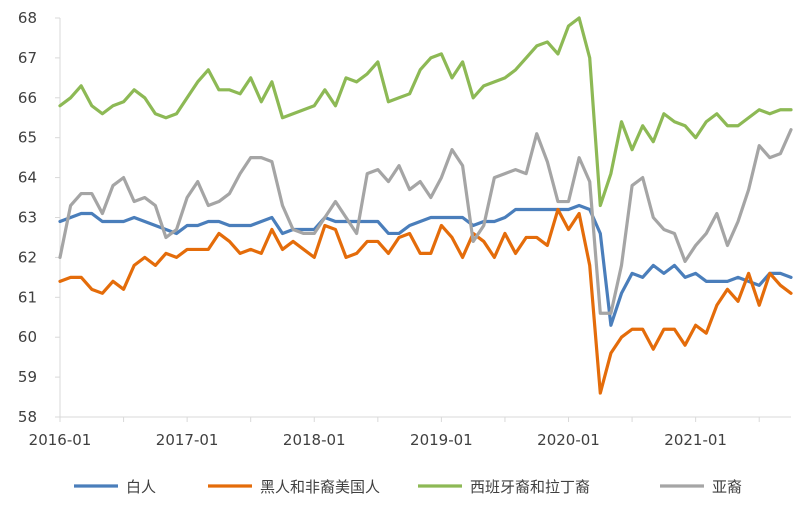 The width and height of the screenshot is (803, 512). What do you see at coordinates (727, 487) in the screenshot?
I see `legend-label-3: 亚裔` at bounding box center [727, 487].